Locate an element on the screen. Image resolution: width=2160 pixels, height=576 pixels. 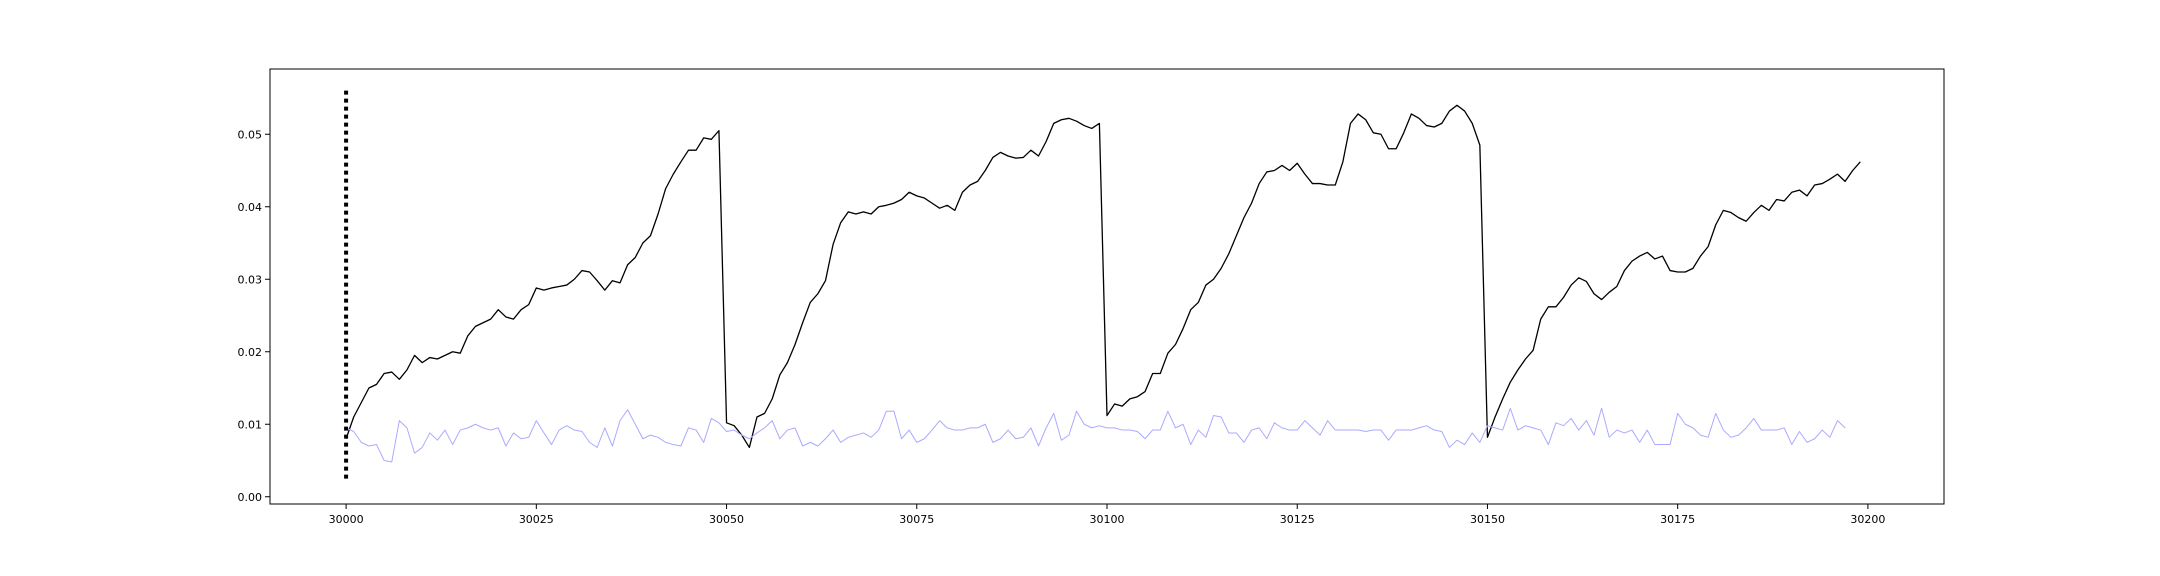
y-tick-label: 0.00 is located at coordinates (250, 497).